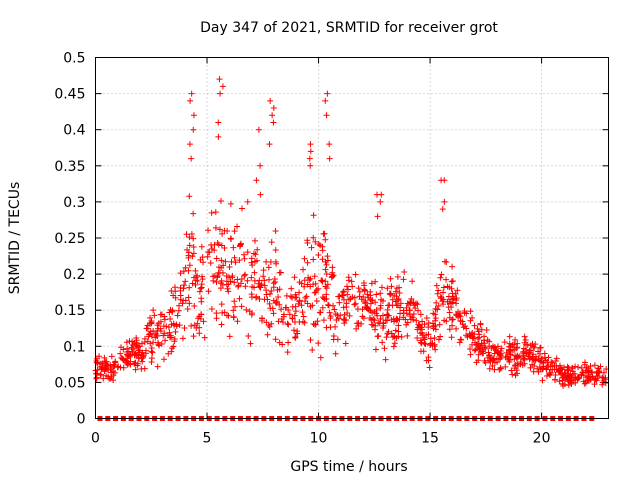  Describe the element at coordinates (69, 311) in the screenshot. I see `y-tick-label: 0.15` at that location.